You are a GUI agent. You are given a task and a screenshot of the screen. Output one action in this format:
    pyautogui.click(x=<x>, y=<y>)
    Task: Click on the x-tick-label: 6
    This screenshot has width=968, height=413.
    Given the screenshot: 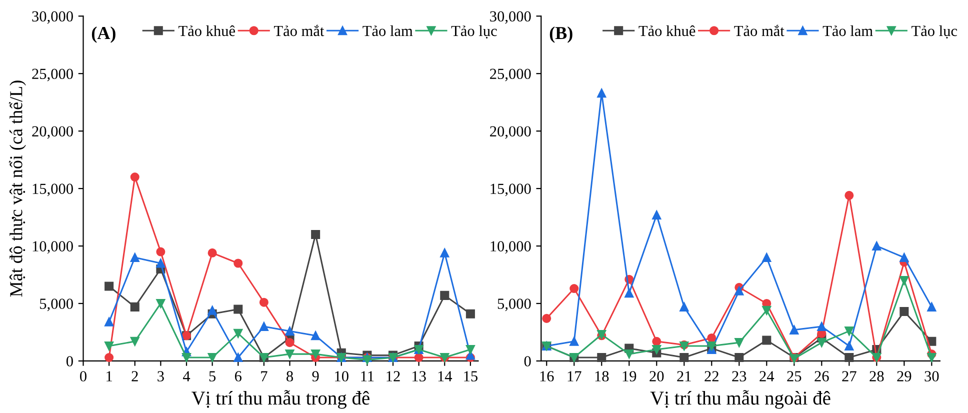 What is the action you would take?
    pyautogui.click(x=238, y=376)
    